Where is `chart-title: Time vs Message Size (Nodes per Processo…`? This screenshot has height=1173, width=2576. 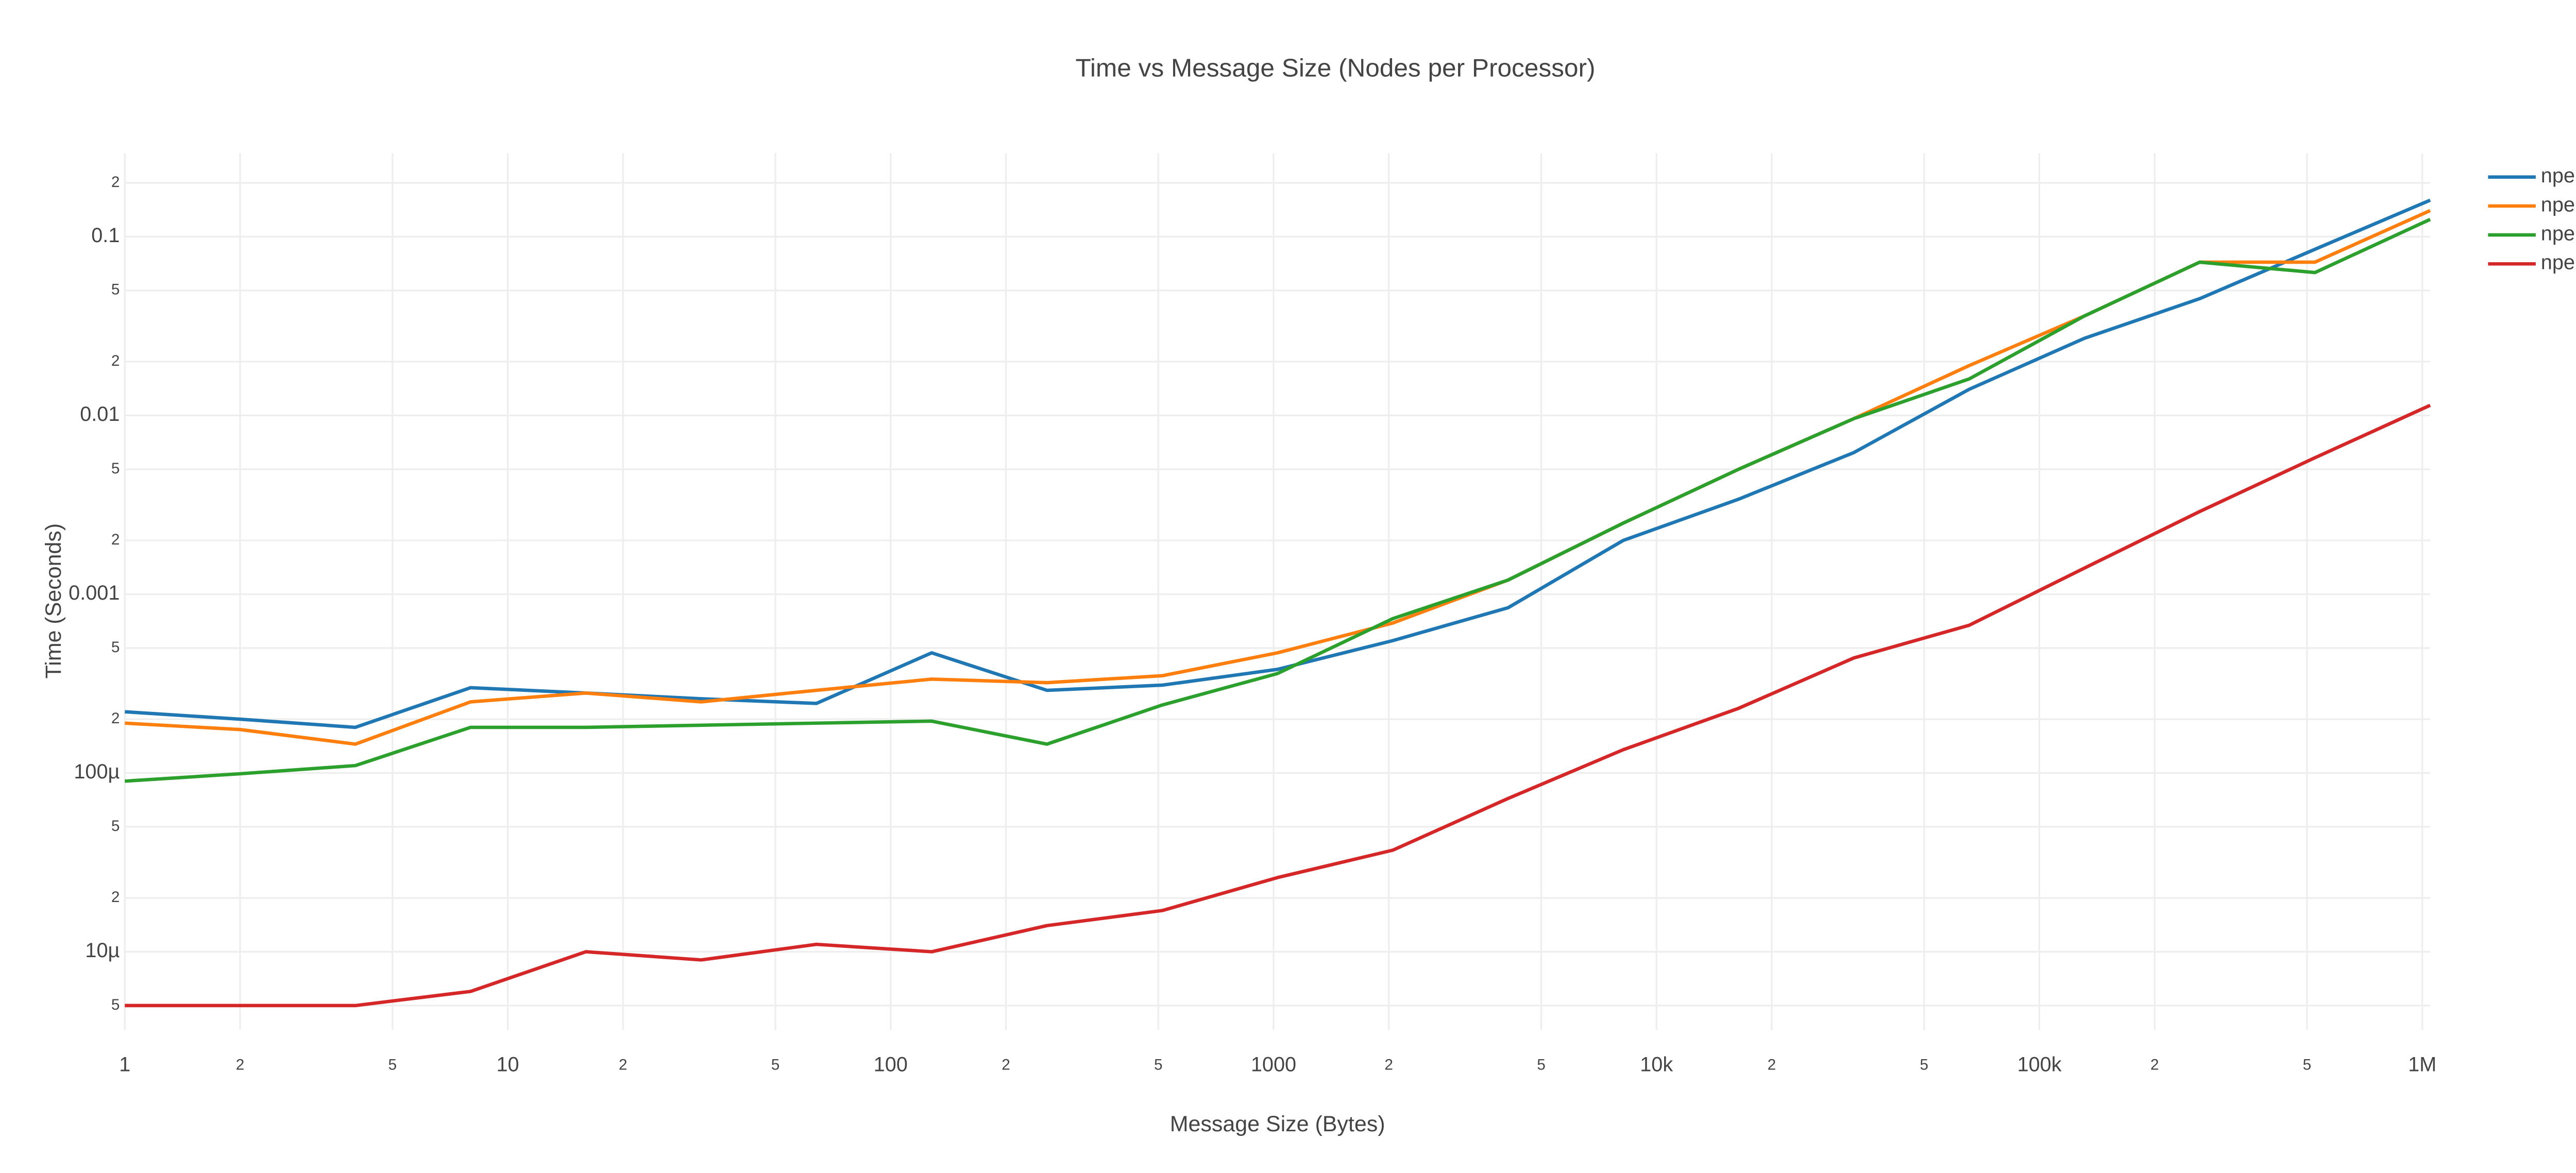 chart-title: Time vs Message Size (Nodes per Processo… is located at coordinates (1335, 68).